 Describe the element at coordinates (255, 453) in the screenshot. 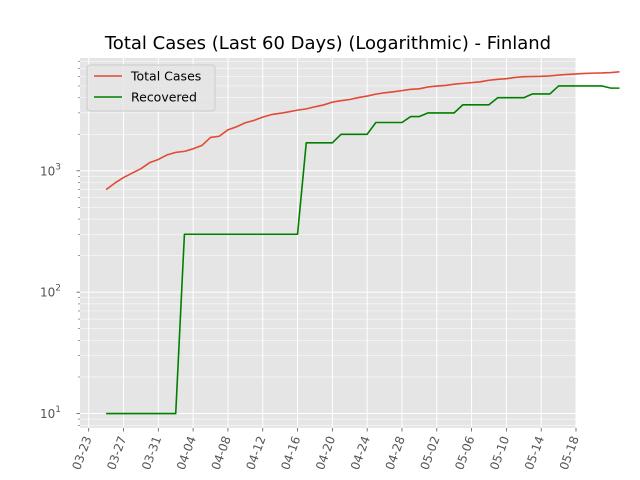

I see `x-tick-label: 04-12` at that location.